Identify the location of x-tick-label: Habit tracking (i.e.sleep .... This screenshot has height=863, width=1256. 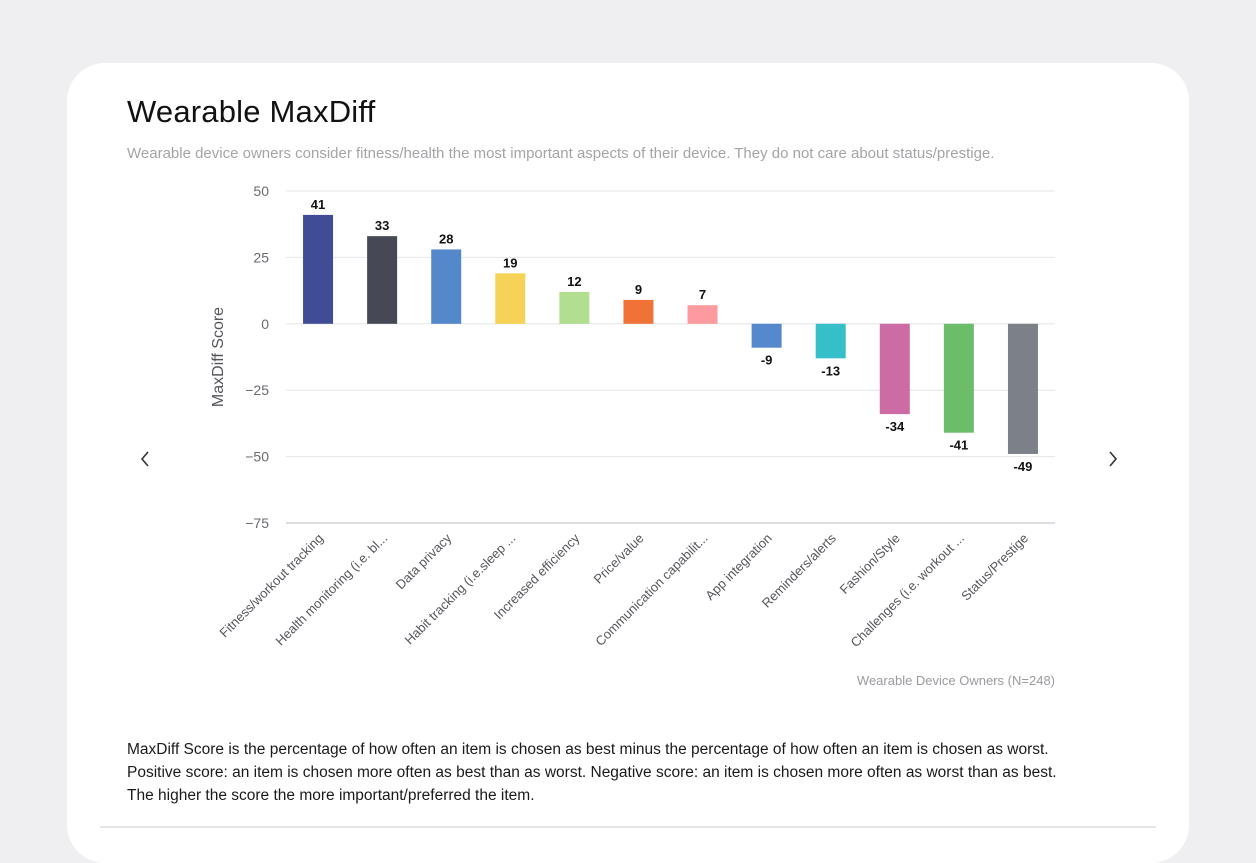
(460, 589).